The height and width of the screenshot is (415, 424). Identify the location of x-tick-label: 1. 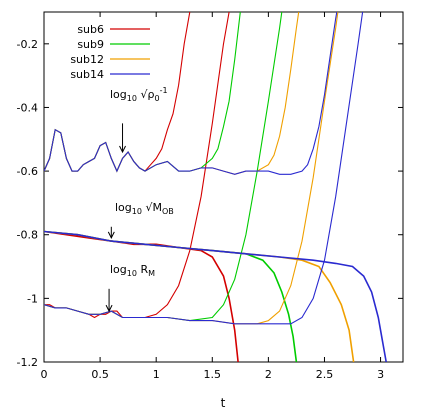
(156, 374).